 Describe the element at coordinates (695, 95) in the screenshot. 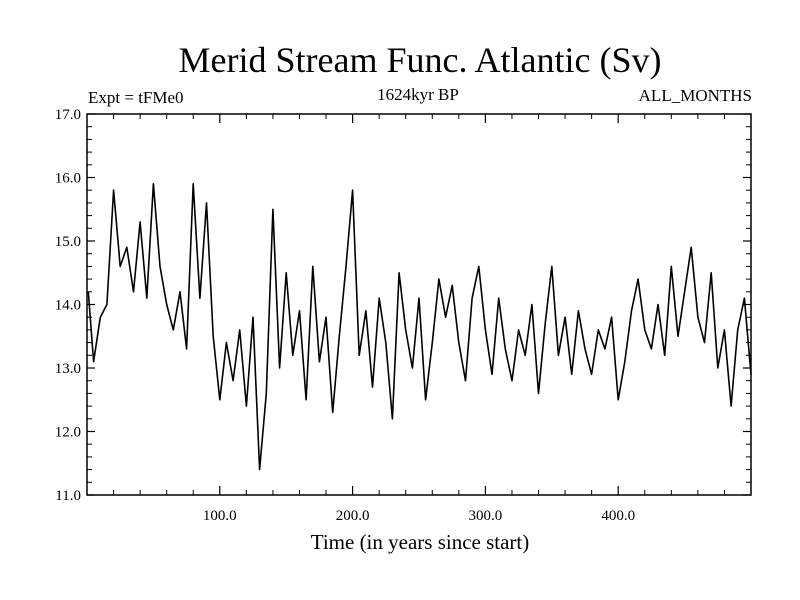

I see `months-label: ALL_MONTHS` at that location.